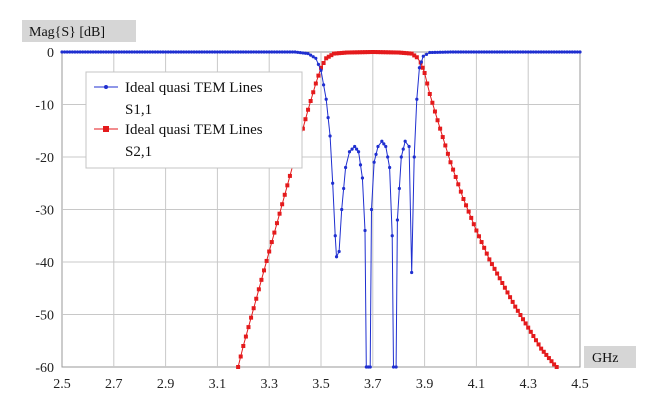 The width and height of the screenshot is (656, 406). Describe the element at coordinates (114, 384) in the screenshot. I see `x-tick-label: 2.7` at that location.